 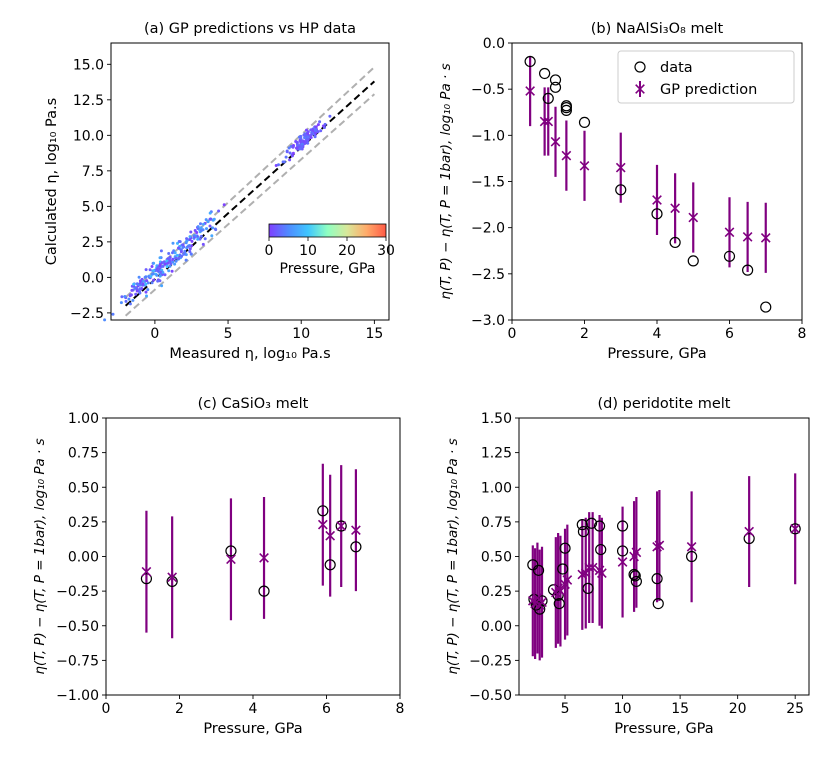 What do you see at coordinates (488, 90) in the screenshot?
I see `y-tick-label: −0.5` at bounding box center [488, 90].